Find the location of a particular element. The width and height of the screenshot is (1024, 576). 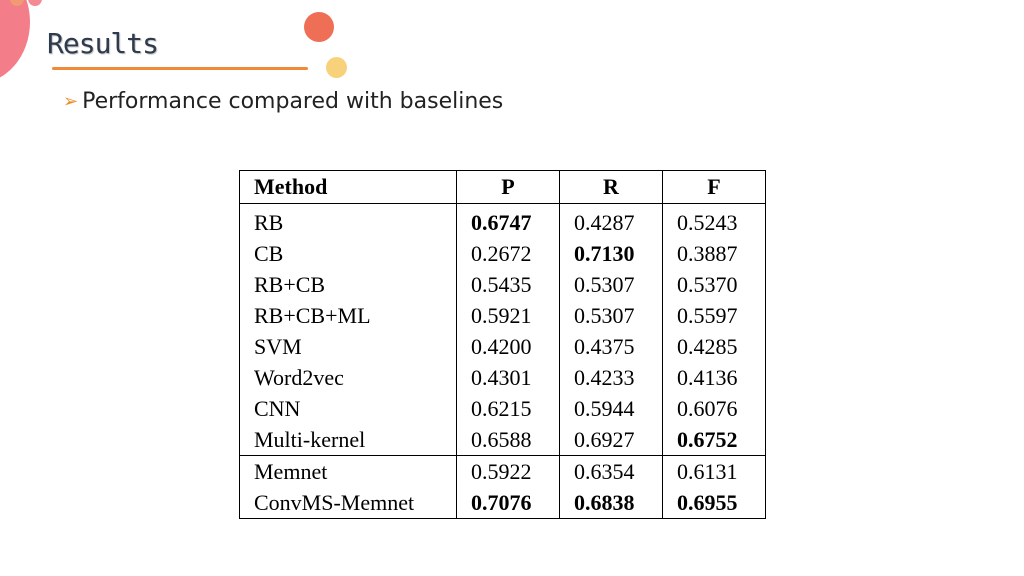

table-row: RB+CB+ML 0.5921 0.5307 0.5597 is located at coordinates (502, 315).